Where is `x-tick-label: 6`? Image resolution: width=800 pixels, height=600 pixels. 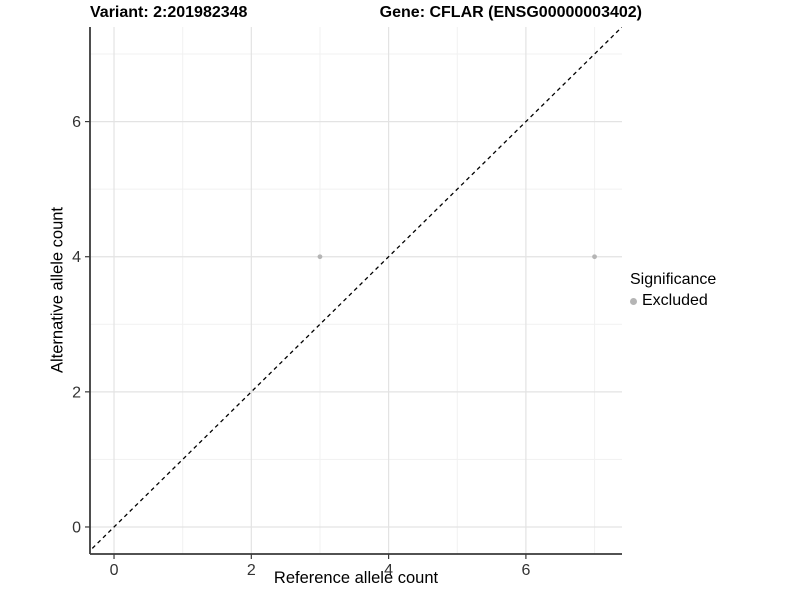
x-tick-label: 6 is located at coordinates (525, 570).